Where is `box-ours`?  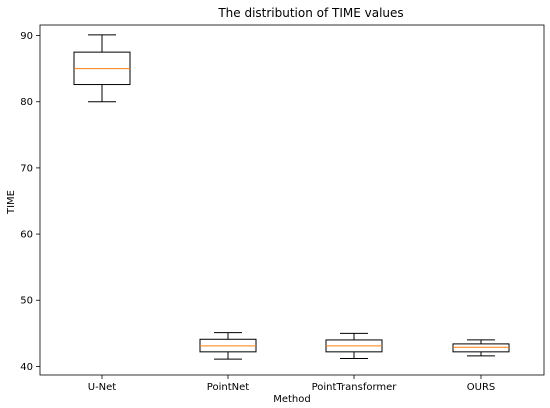 box-ours is located at coordinates (481, 348).